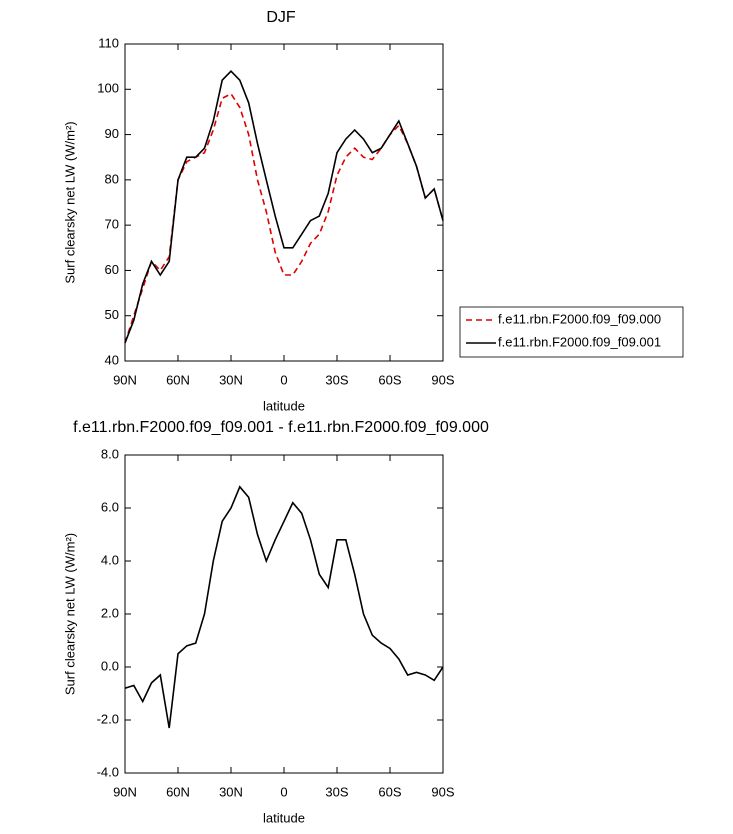 This screenshot has width=733, height=834. Describe the element at coordinates (108, 718) in the screenshot. I see `y-tick-label: -2.0` at that location.